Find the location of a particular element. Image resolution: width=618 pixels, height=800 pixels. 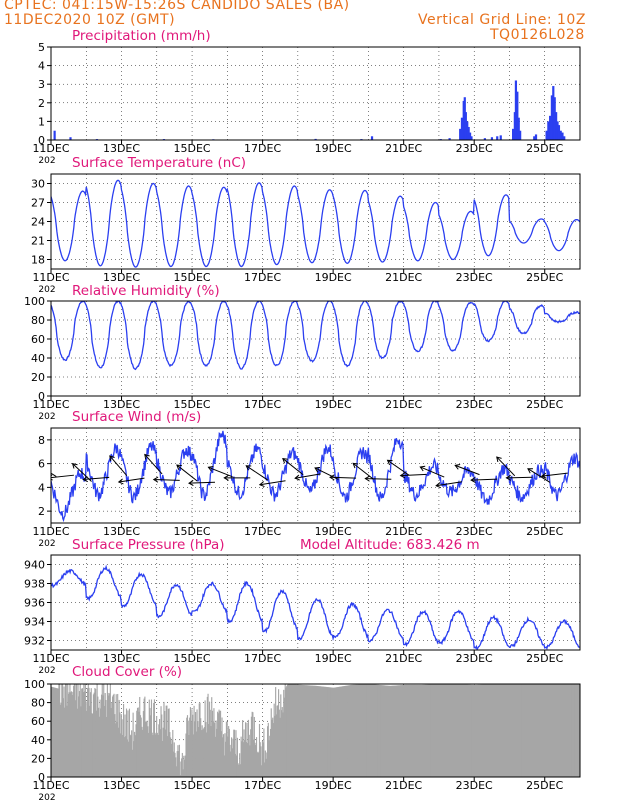

series-line is located at coordinates (315, 607).